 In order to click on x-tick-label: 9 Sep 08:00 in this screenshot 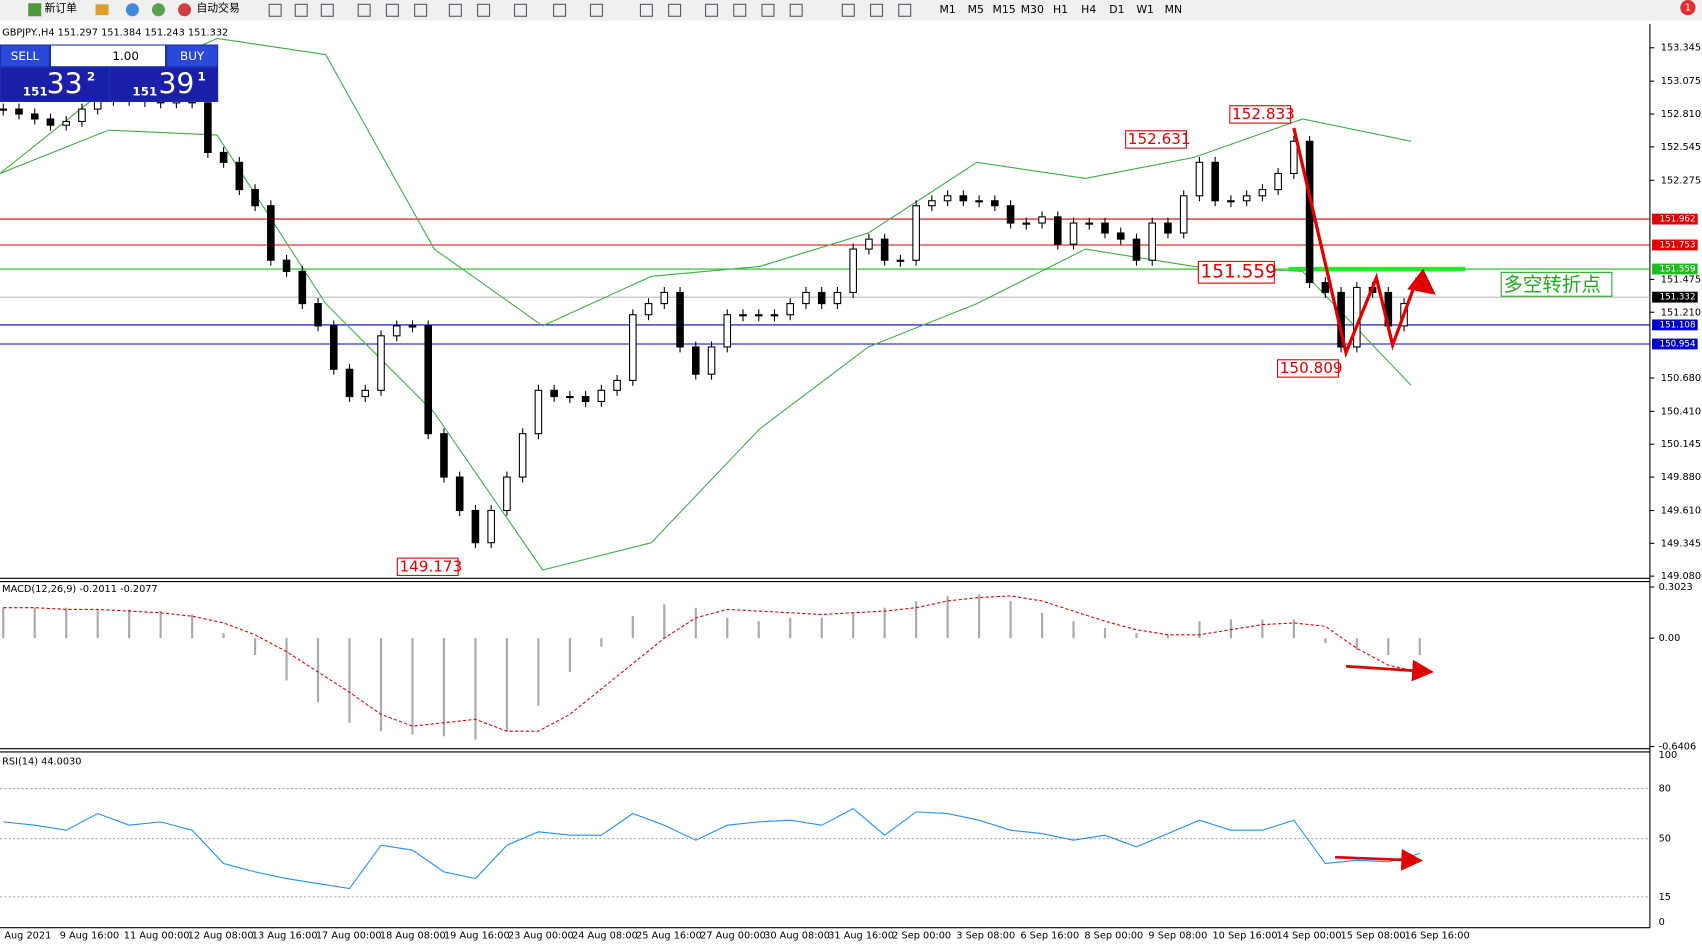, I will do `click(1177, 935)`.